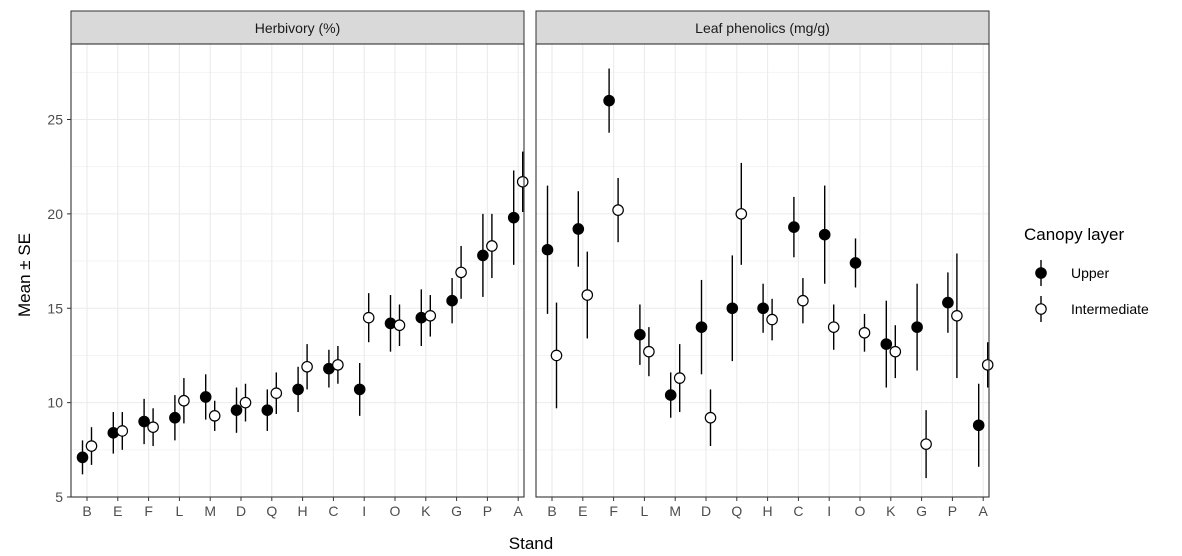 Image resolution: width=1182 pixels, height=556 pixels. Describe the element at coordinates (710, 417) in the screenshot. I see `point-intermediate-D` at that location.